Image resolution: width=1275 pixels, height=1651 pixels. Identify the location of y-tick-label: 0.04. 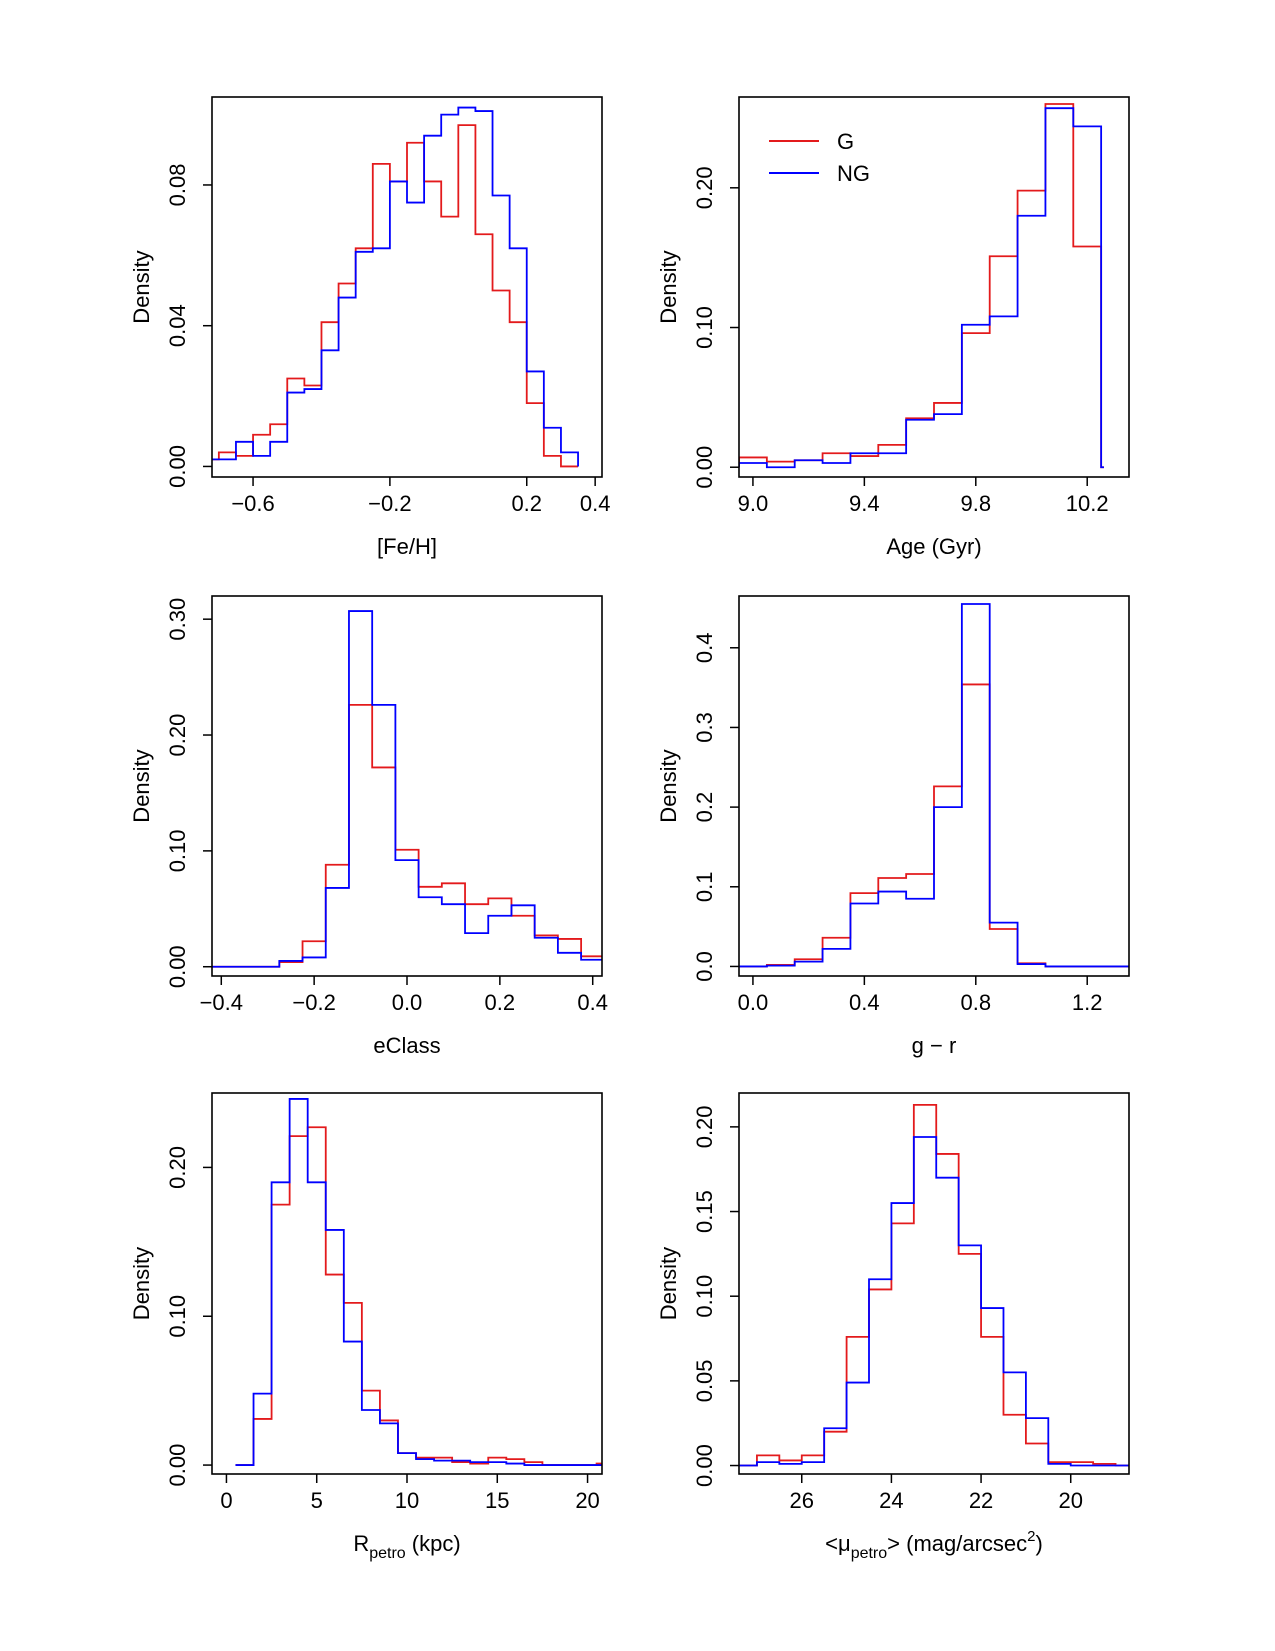
(177, 325).